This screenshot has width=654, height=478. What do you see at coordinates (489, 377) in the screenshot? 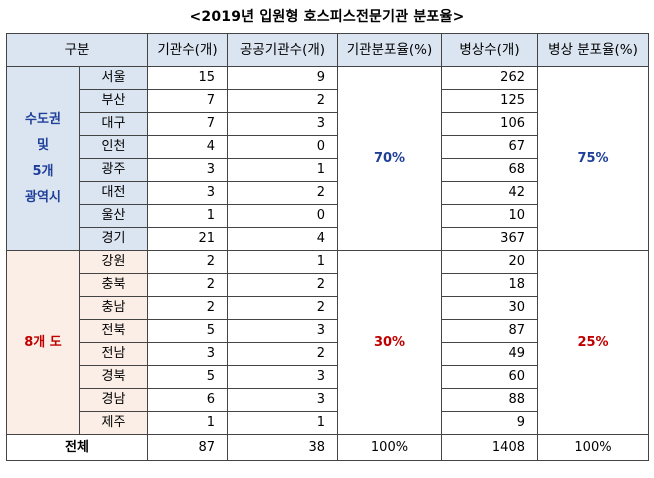
I see `beds-cell: 60` at bounding box center [489, 377].